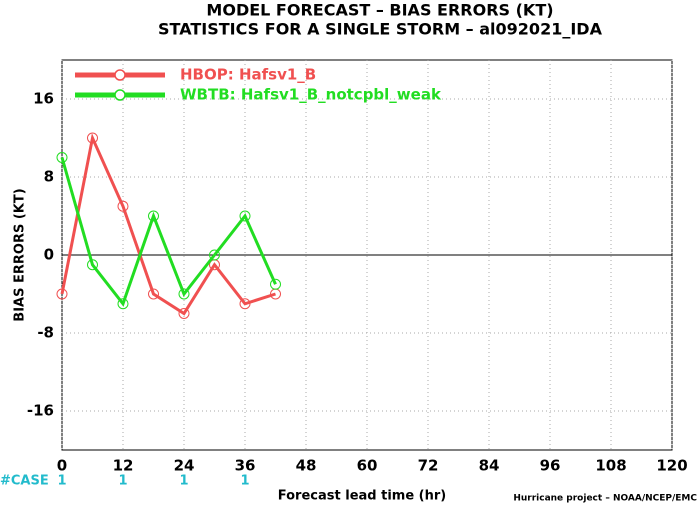  Describe the element at coordinates (45, 333) in the screenshot. I see `y-tick-label: -8` at that location.